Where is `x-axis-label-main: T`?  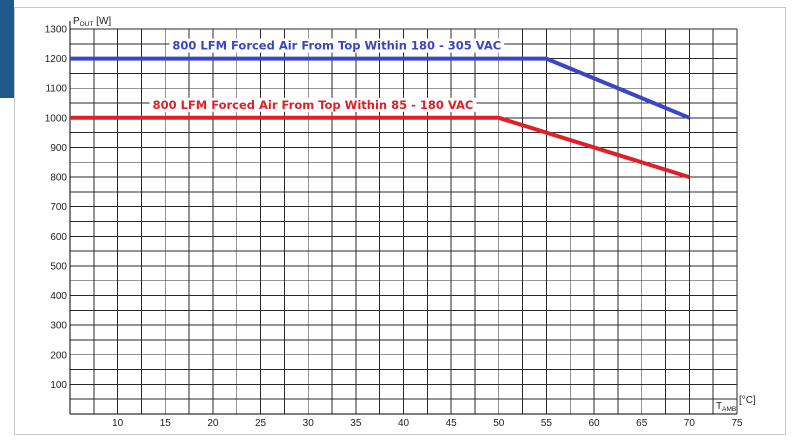
x-axis-label-main: T is located at coordinates (719, 406).